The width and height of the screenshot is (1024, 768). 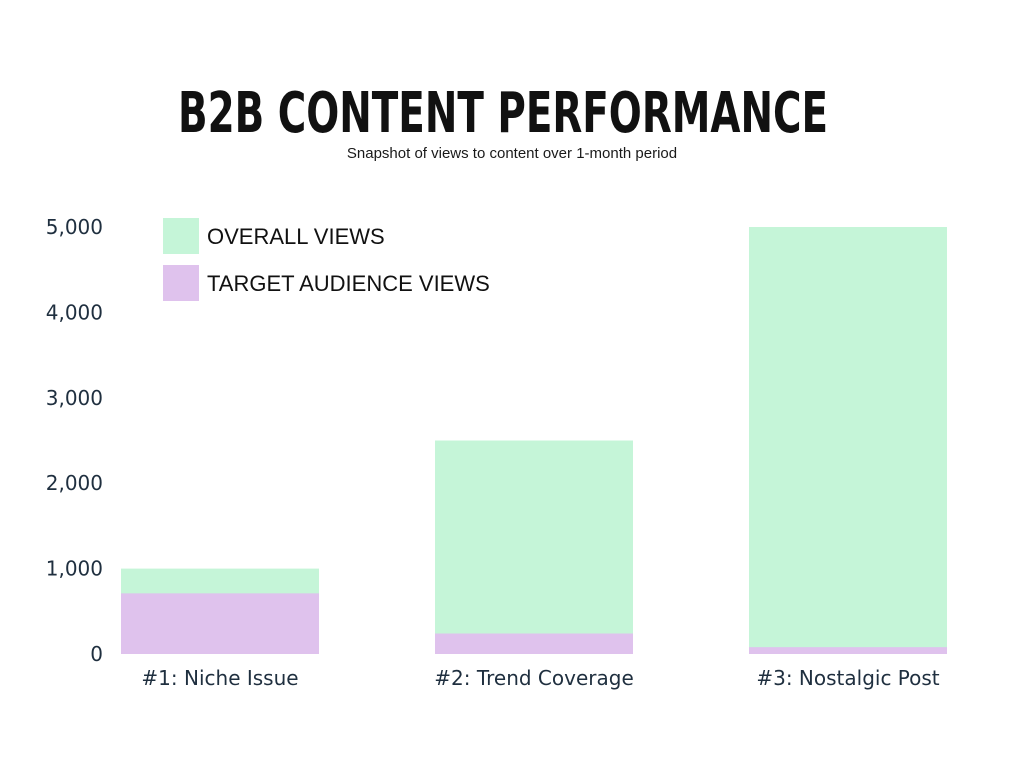 What do you see at coordinates (74, 569) in the screenshot?
I see `y-tick-label: 1,000` at bounding box center [74, 569].